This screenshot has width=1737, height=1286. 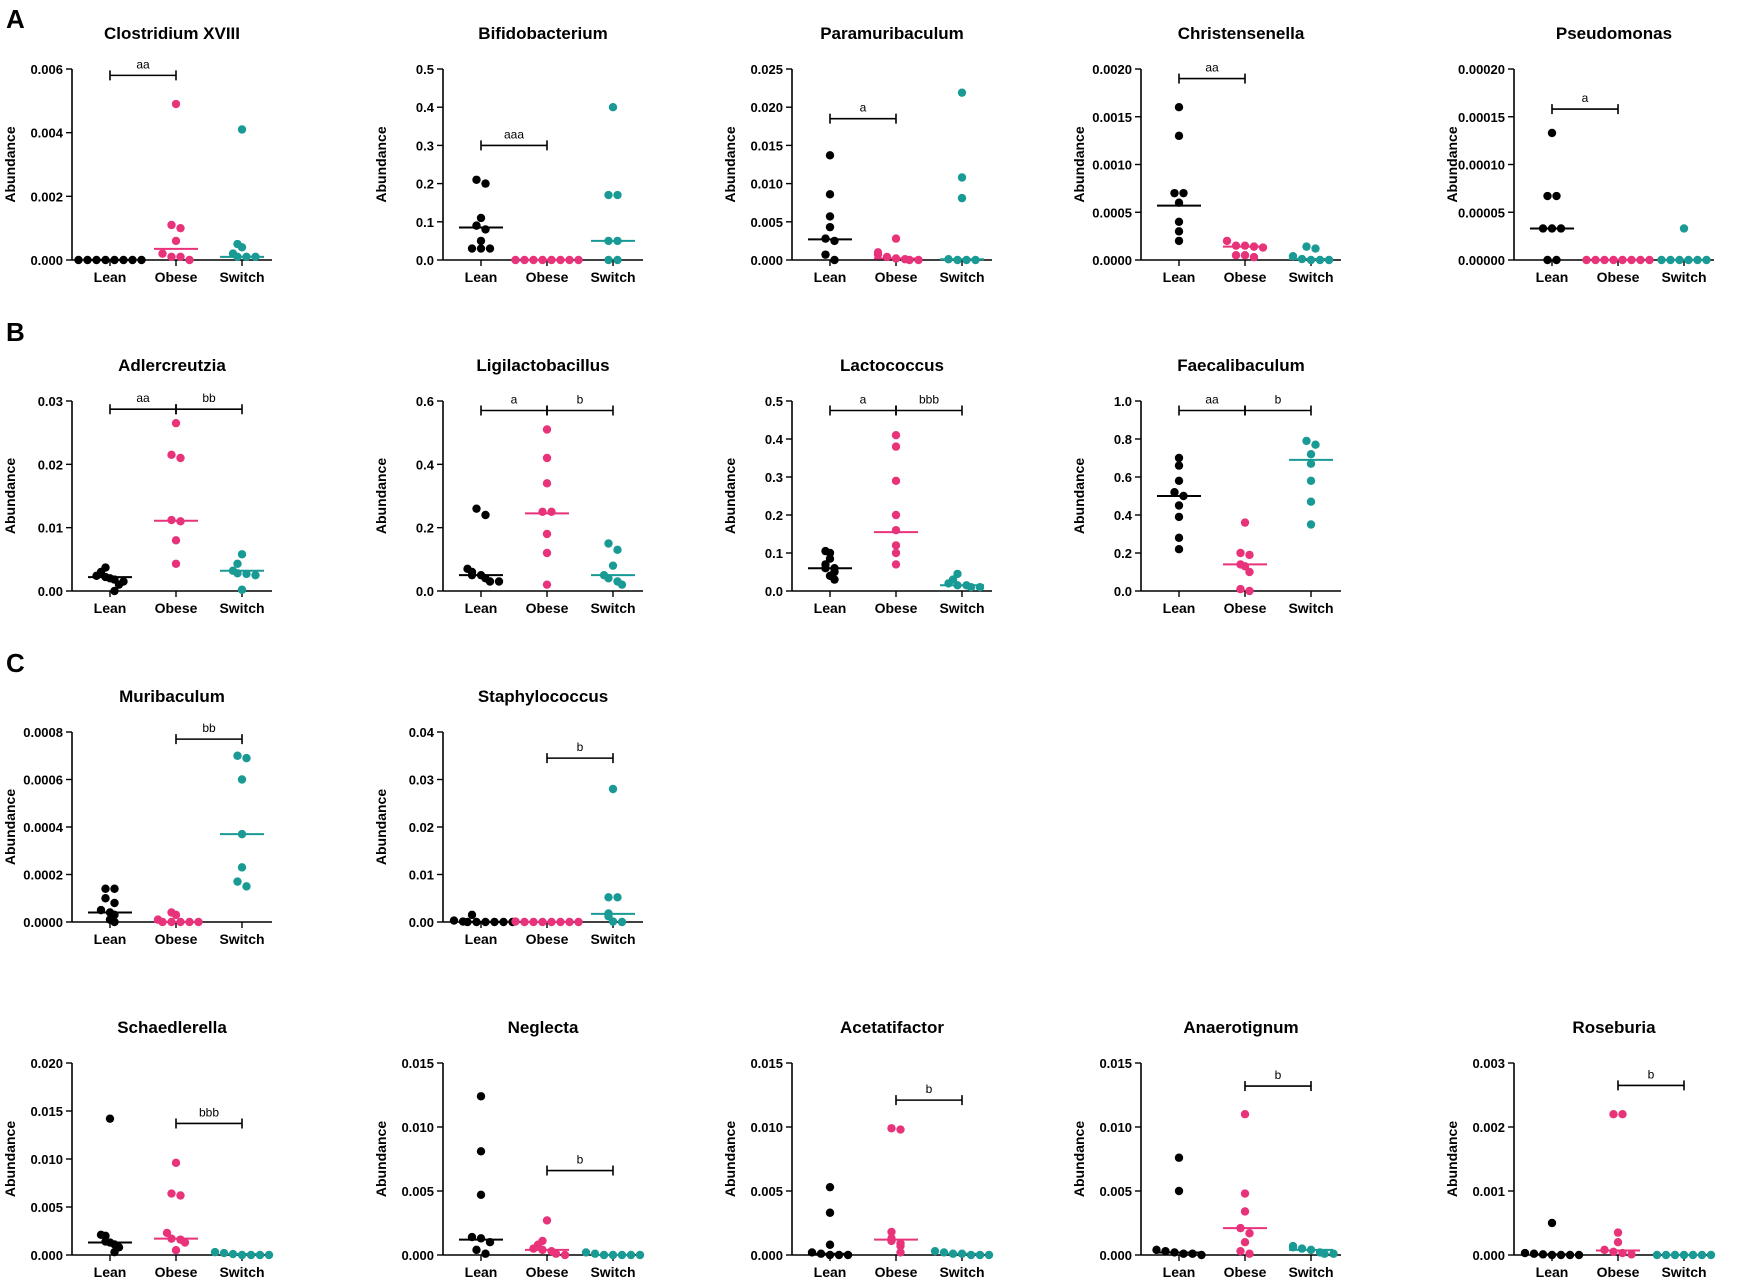 I want to click on y-tick-label: 0.0002, so click(x=43, y=875).